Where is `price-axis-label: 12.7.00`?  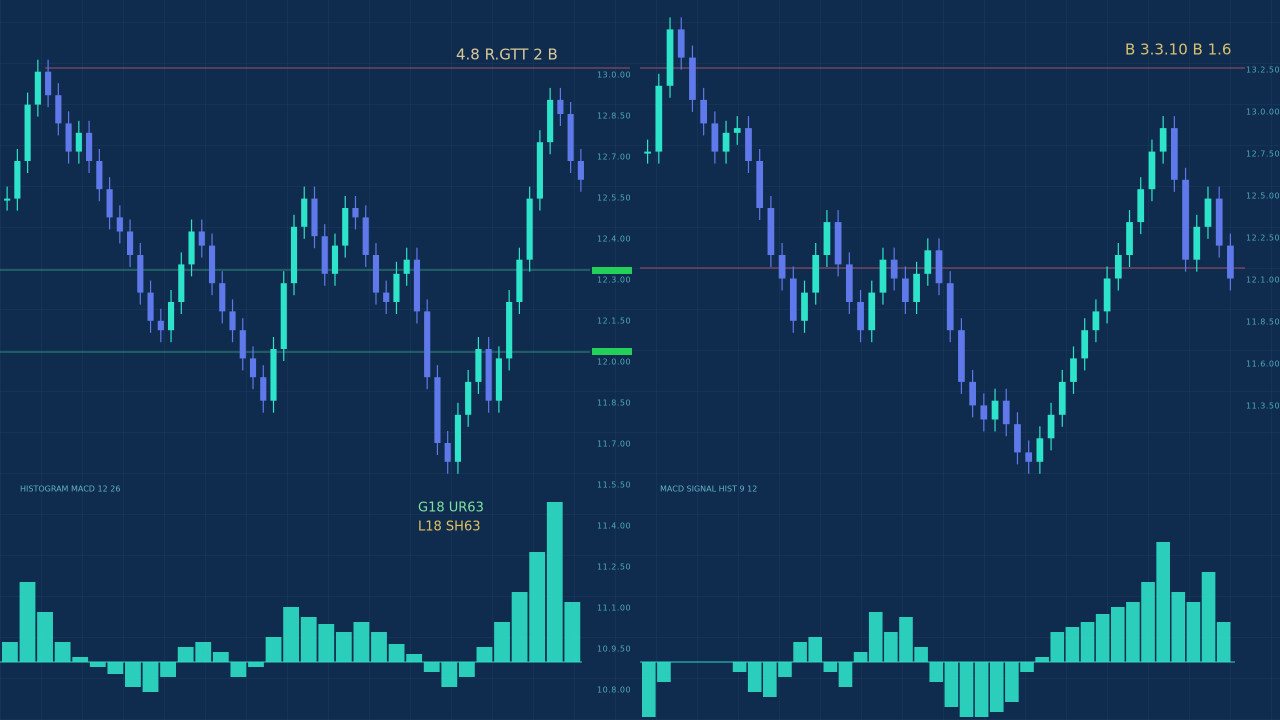
price-axis-label: 12.7.00 is located at coordinates (614, 157).